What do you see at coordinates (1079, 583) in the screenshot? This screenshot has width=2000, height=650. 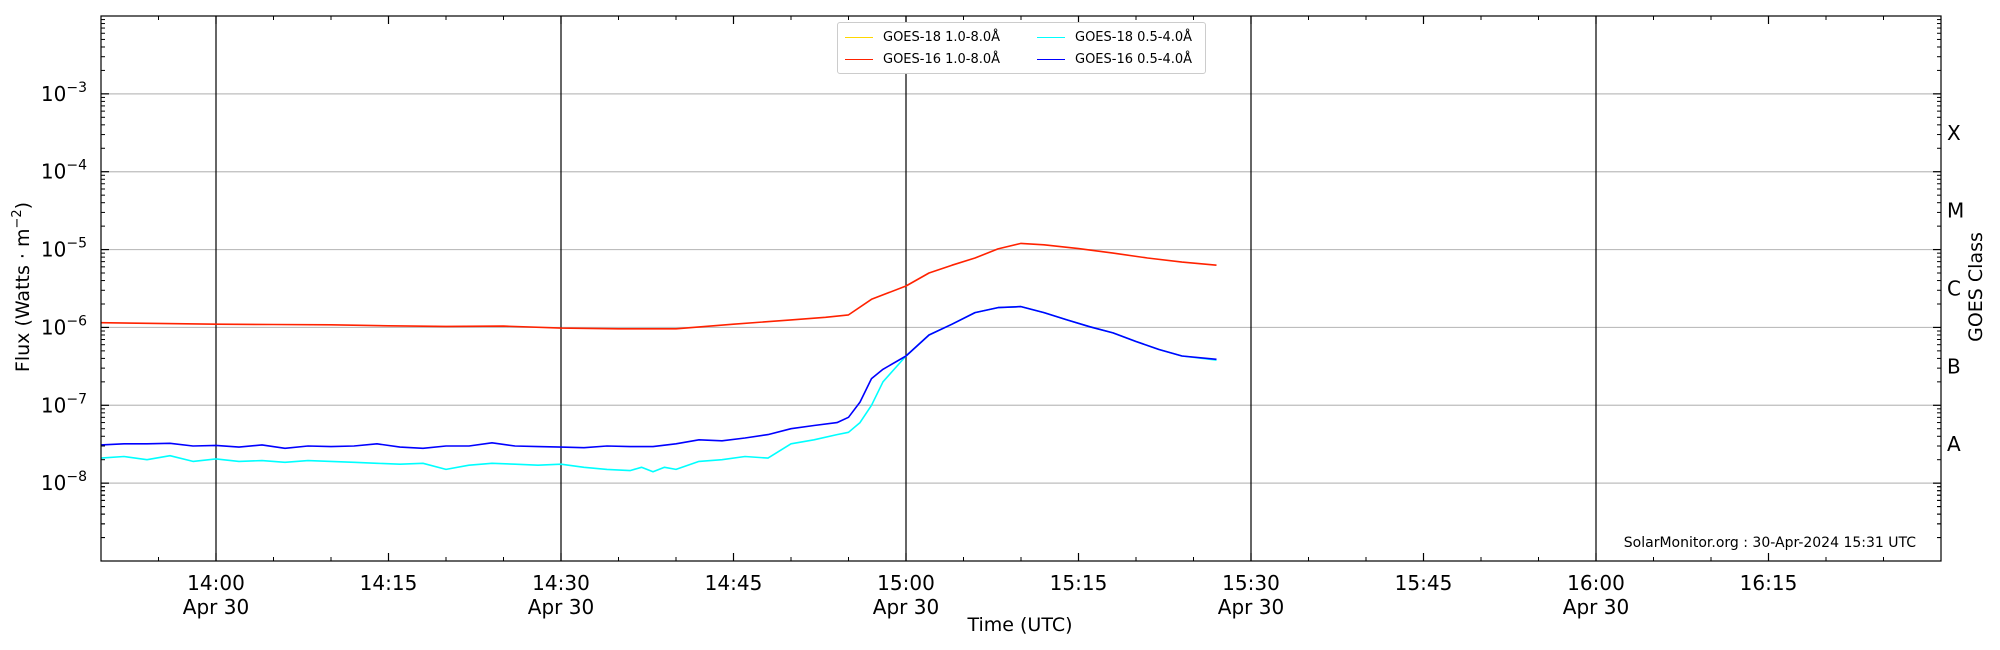 I see `x-tick-label: 15:15` at bounding box center [1079, 583].